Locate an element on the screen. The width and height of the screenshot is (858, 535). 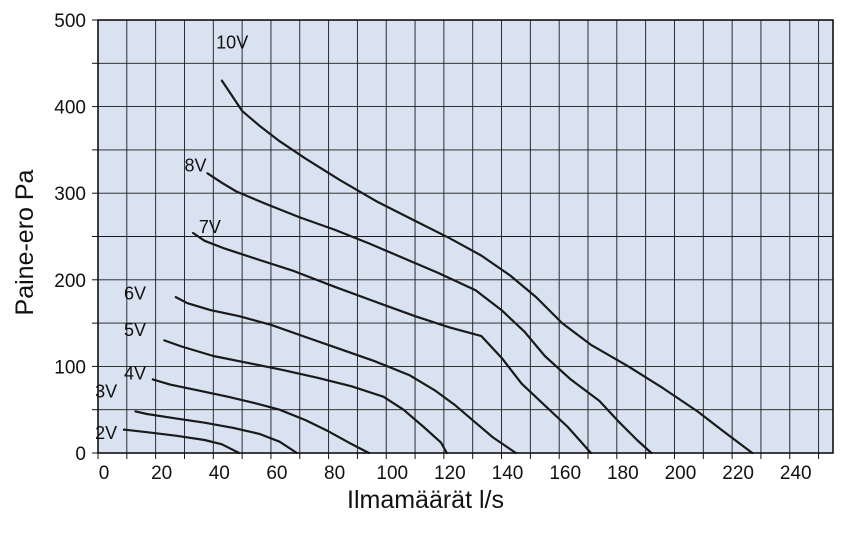
y-axis-label: Paine-ero Pa is located at coordinates (25, 242).